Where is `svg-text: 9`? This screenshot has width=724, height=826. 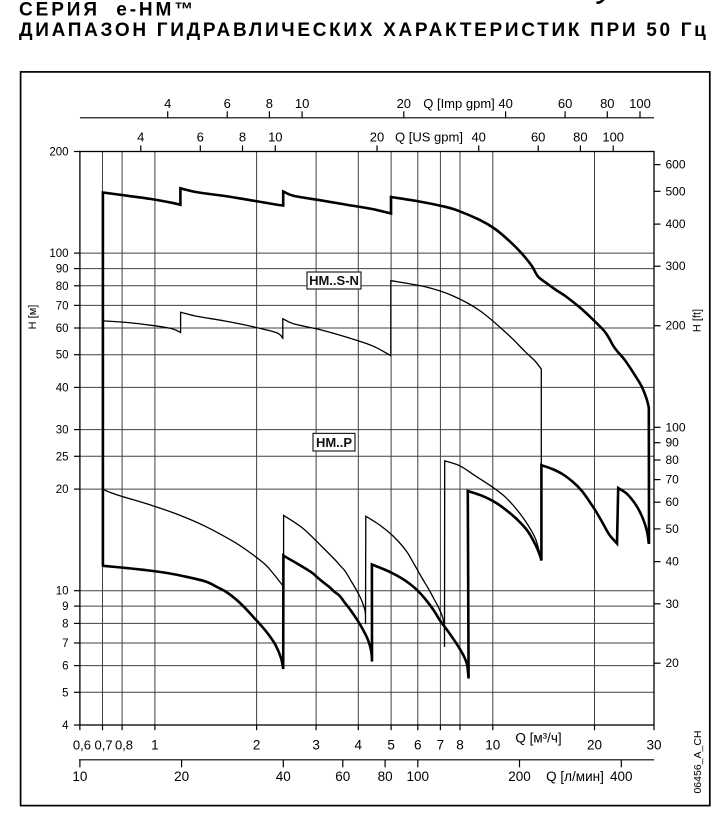 svg-text: 9 is located at coordinates (65, 607).